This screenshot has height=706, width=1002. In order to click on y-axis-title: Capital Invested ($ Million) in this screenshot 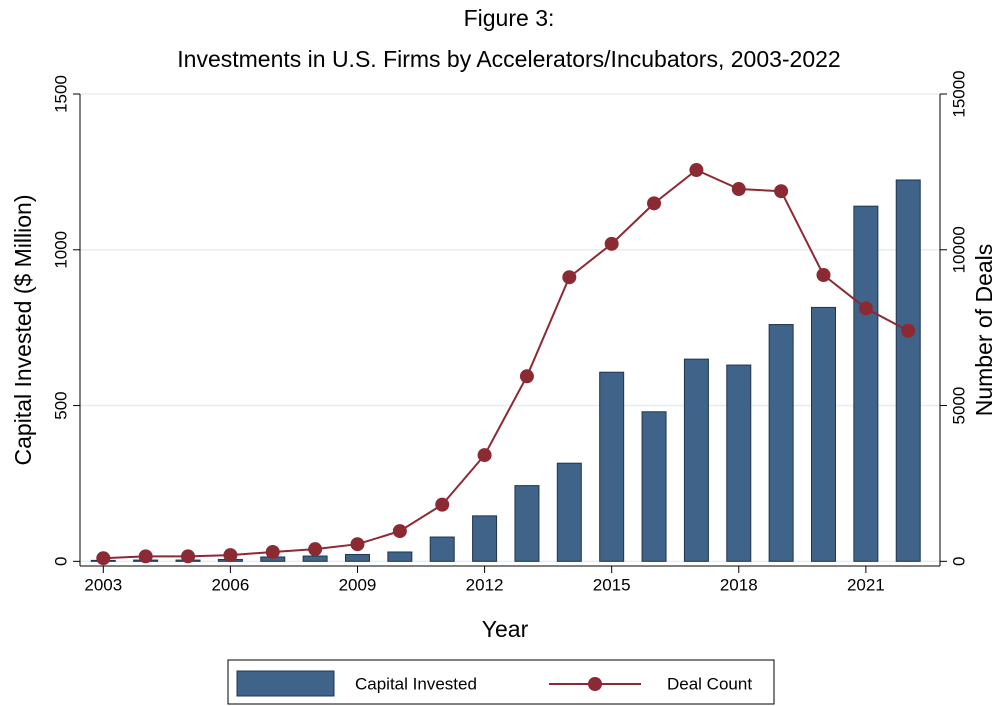, I will do `click(23, 329)`.